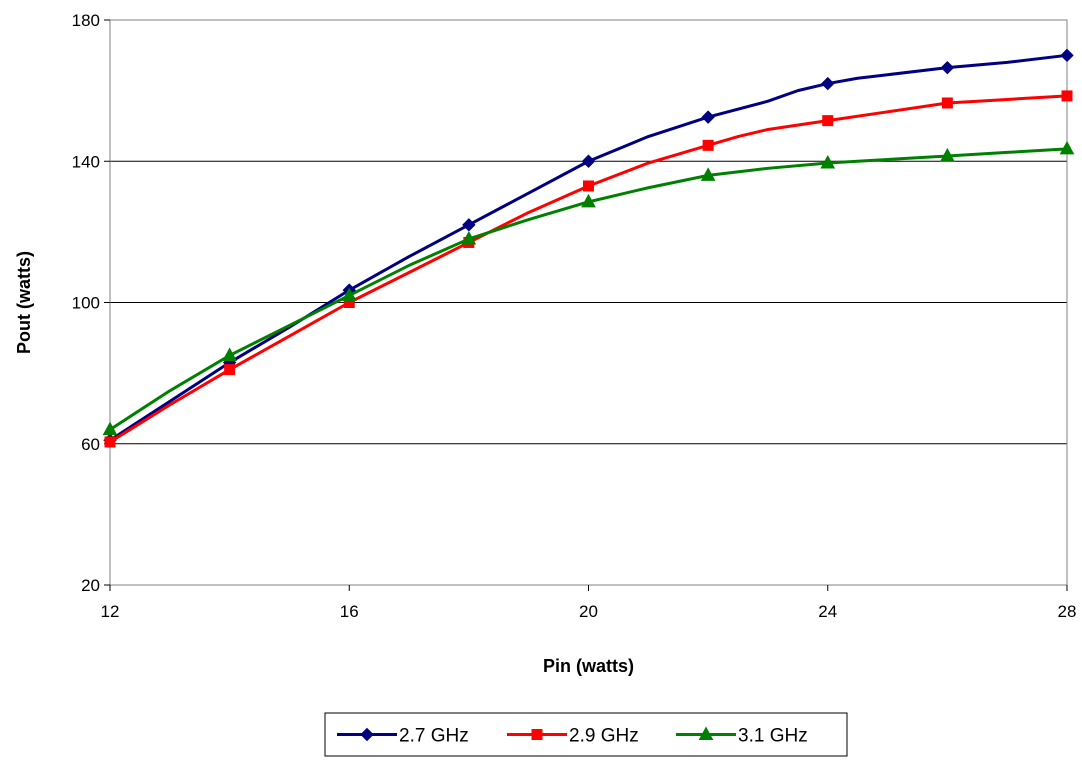 This screenshot has width=1082, height=762. I want to click on y-tick-label: 100, so click(86, 303).